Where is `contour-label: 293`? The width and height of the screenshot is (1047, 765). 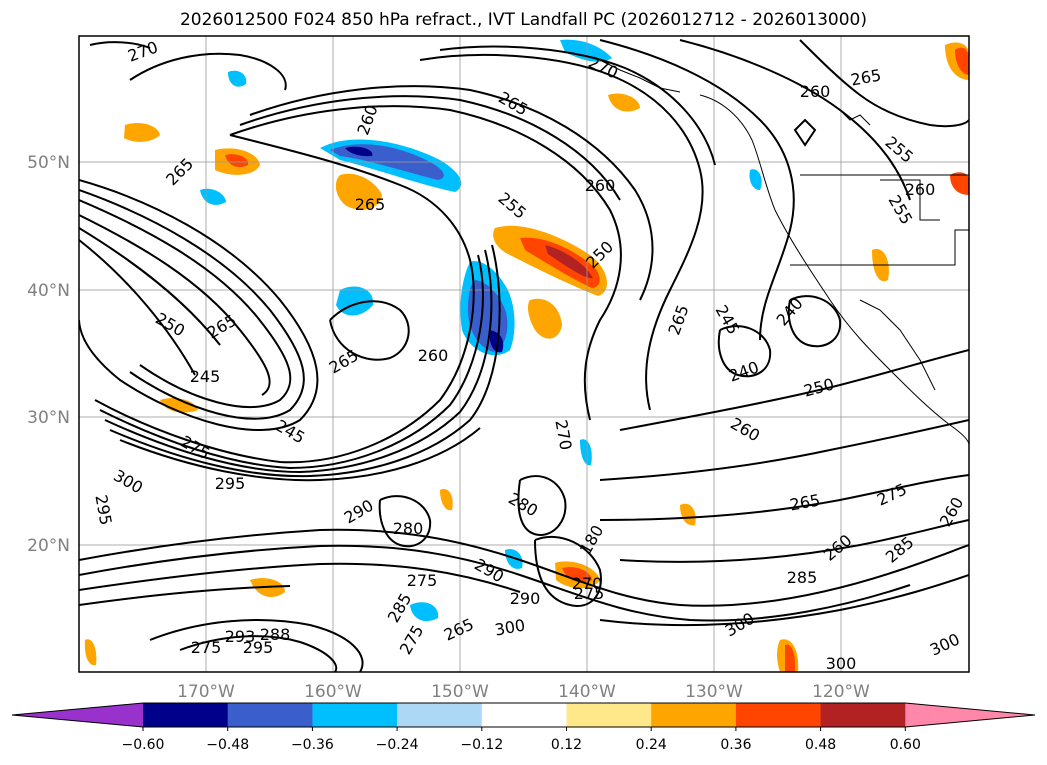
contour-label: 293 is located at coordinates (240, 636).